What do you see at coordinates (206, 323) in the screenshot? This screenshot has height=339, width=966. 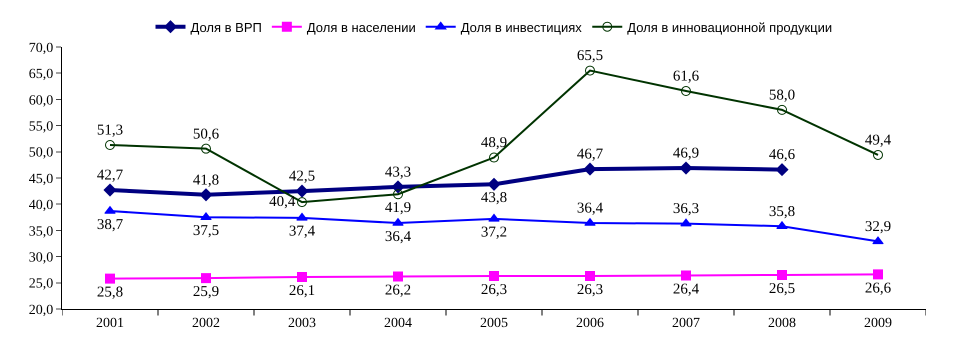 I see `x-tick-label: 2002` at bounding box center [206, 323].